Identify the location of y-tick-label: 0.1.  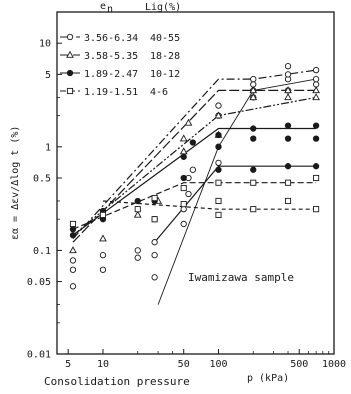
(42, 251).